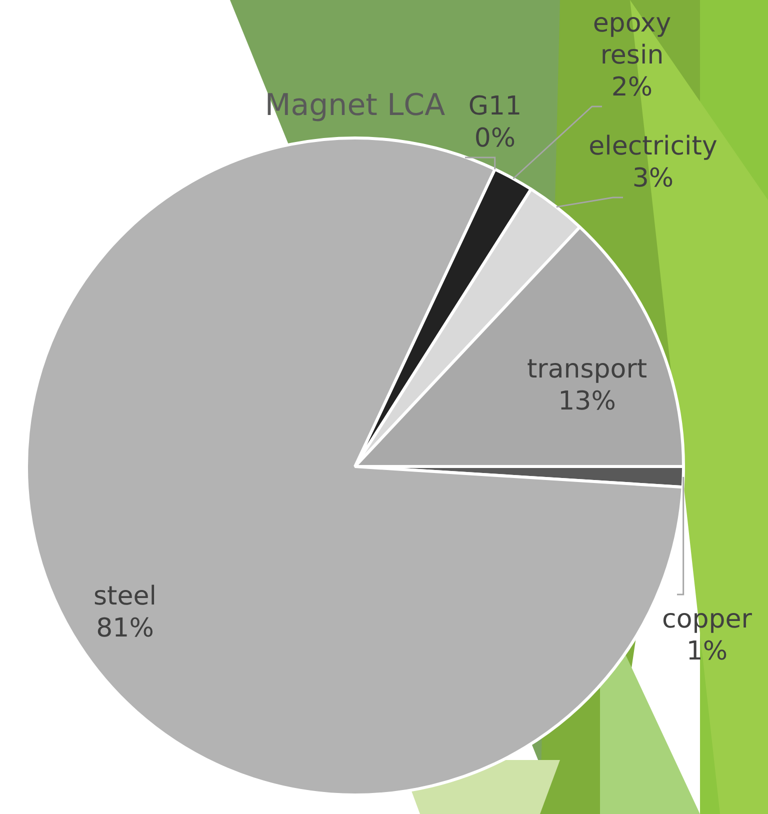 This screenshot has width=768, height=814. Describe the element at coordinates (632, 87) in the screenshot. I see `data-label: 2%` at that location.